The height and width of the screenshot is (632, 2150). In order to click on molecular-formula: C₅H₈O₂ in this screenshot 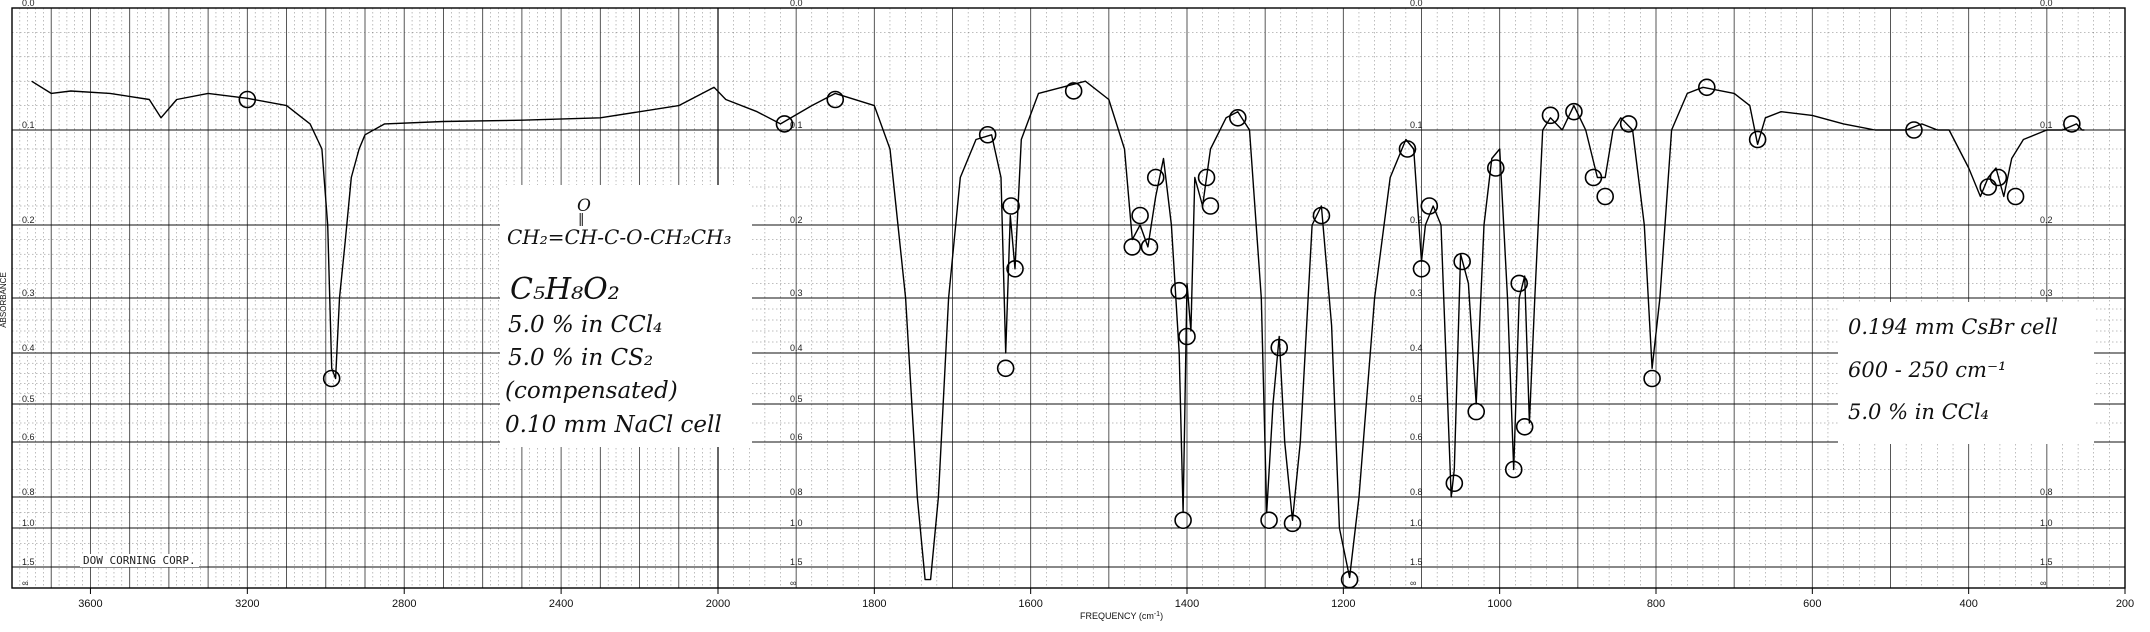, I will do `click(565, 289)`.